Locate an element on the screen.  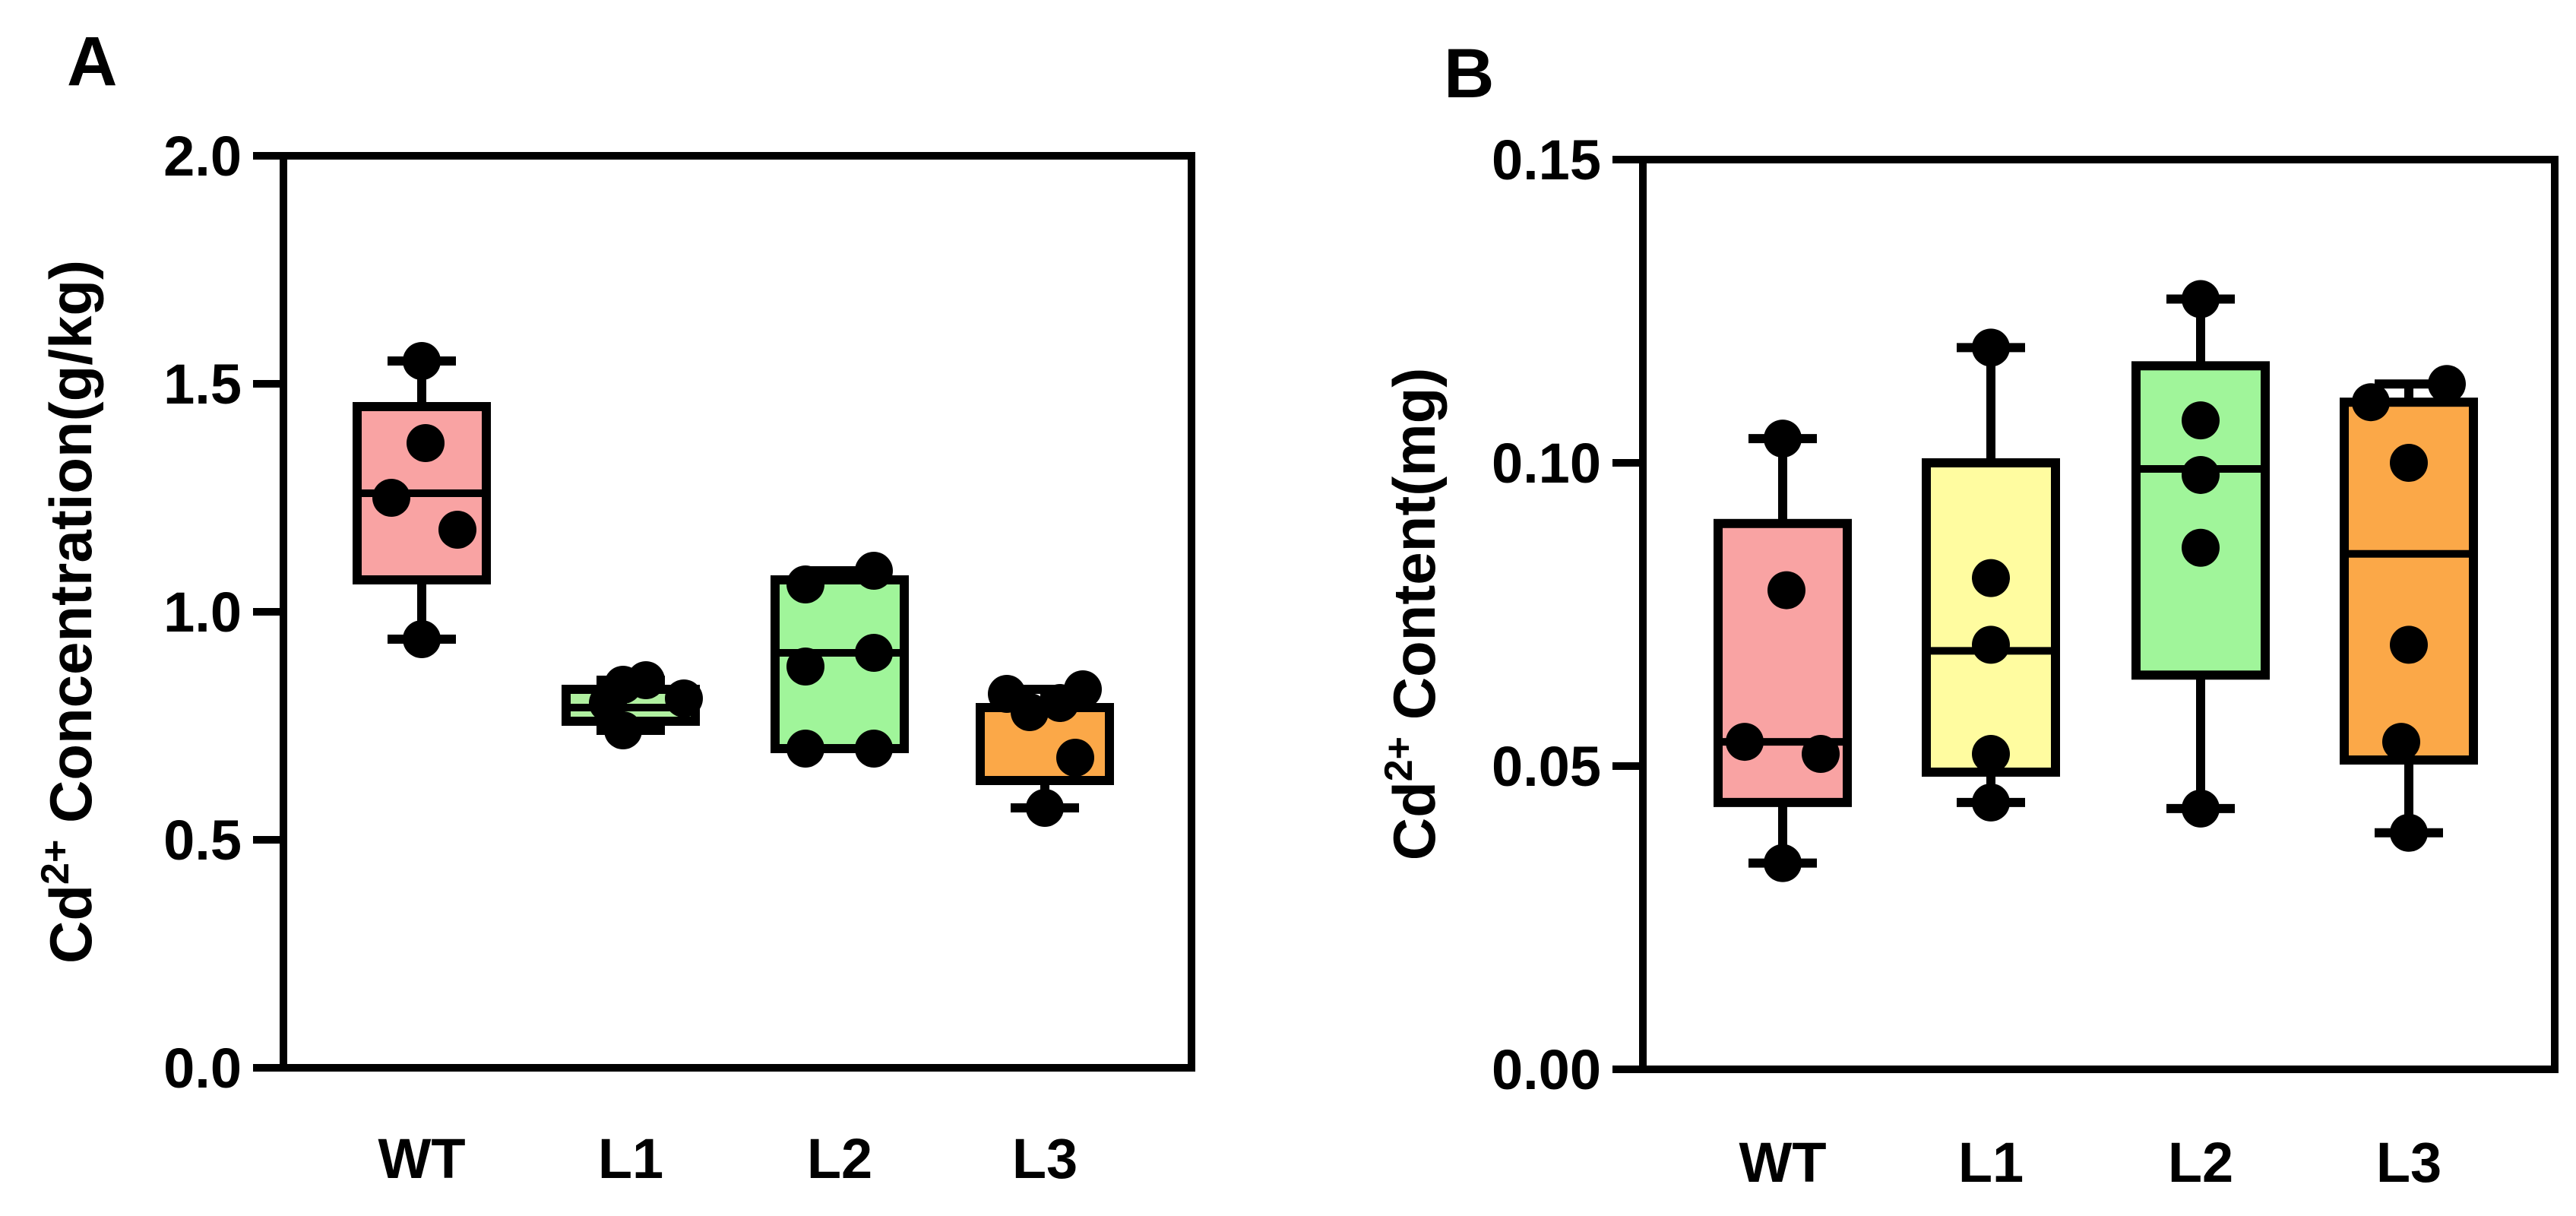
panel-a-y-label-prefix: Cd is located at coordinates (70, 925).